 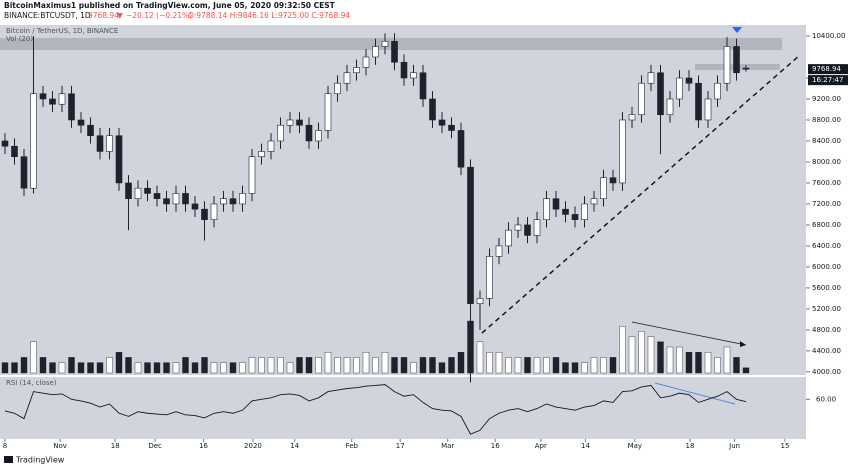 What do you see at coordinates (743, 344) in the screenshot?
I see `arrow-head` at bounding box center [743, 344].